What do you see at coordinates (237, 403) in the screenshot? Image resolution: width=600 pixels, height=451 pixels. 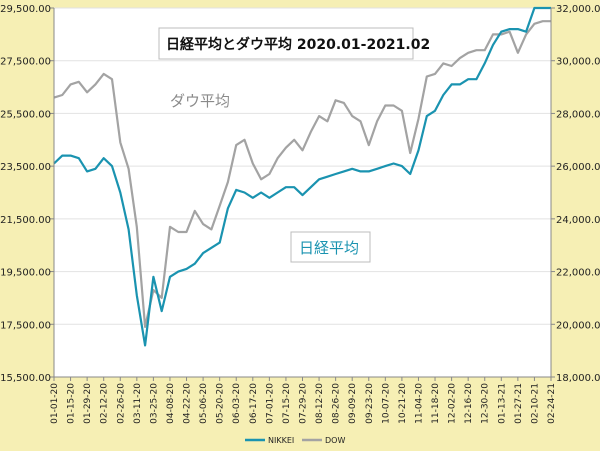 I see `x-tick-label: 06-03-20` at bounding box center [237, 403].